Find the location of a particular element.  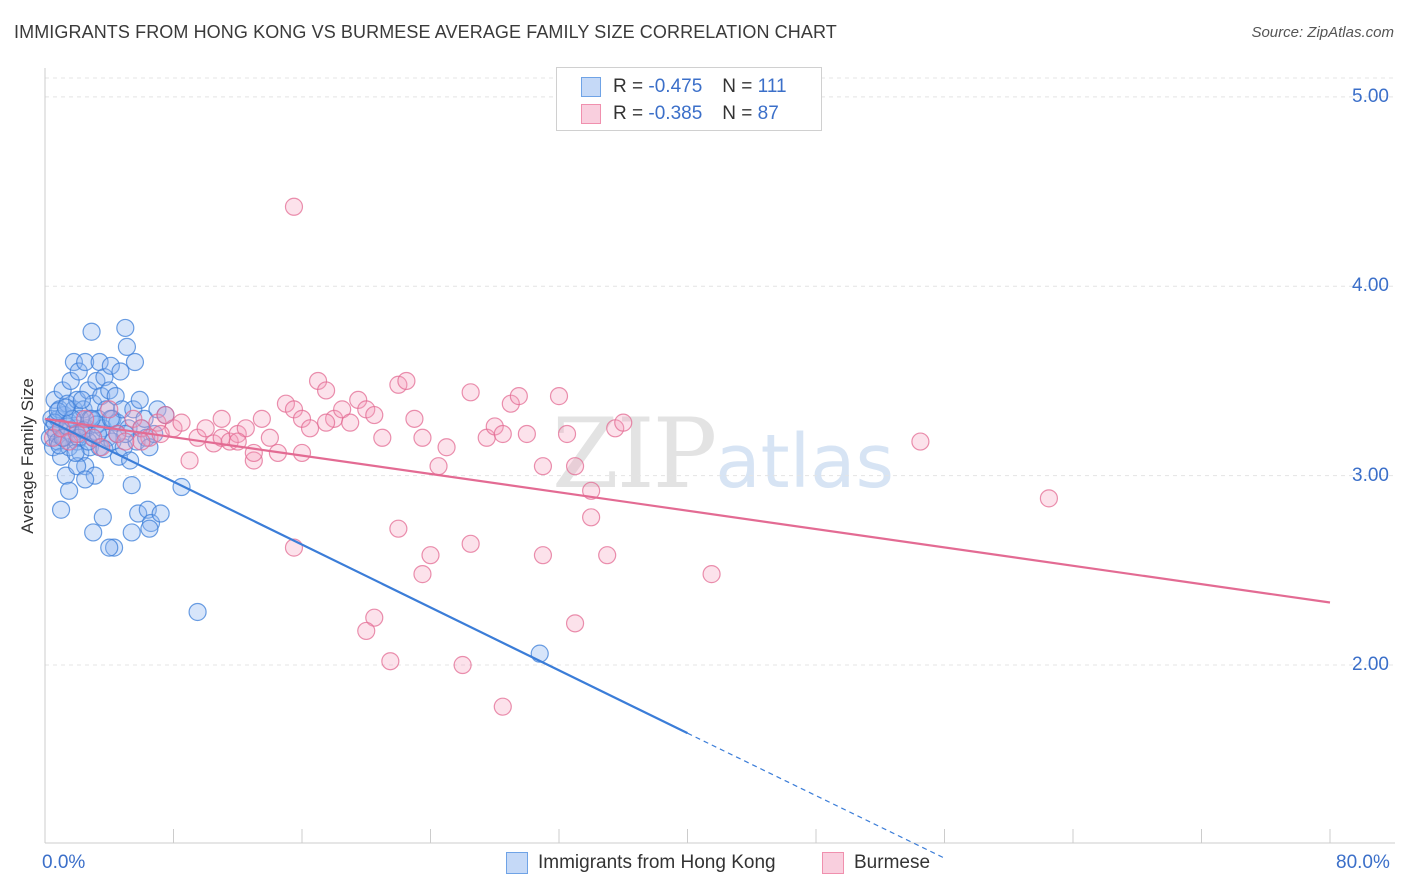

legend-r-label: R = is located at coordinates (628, 86).